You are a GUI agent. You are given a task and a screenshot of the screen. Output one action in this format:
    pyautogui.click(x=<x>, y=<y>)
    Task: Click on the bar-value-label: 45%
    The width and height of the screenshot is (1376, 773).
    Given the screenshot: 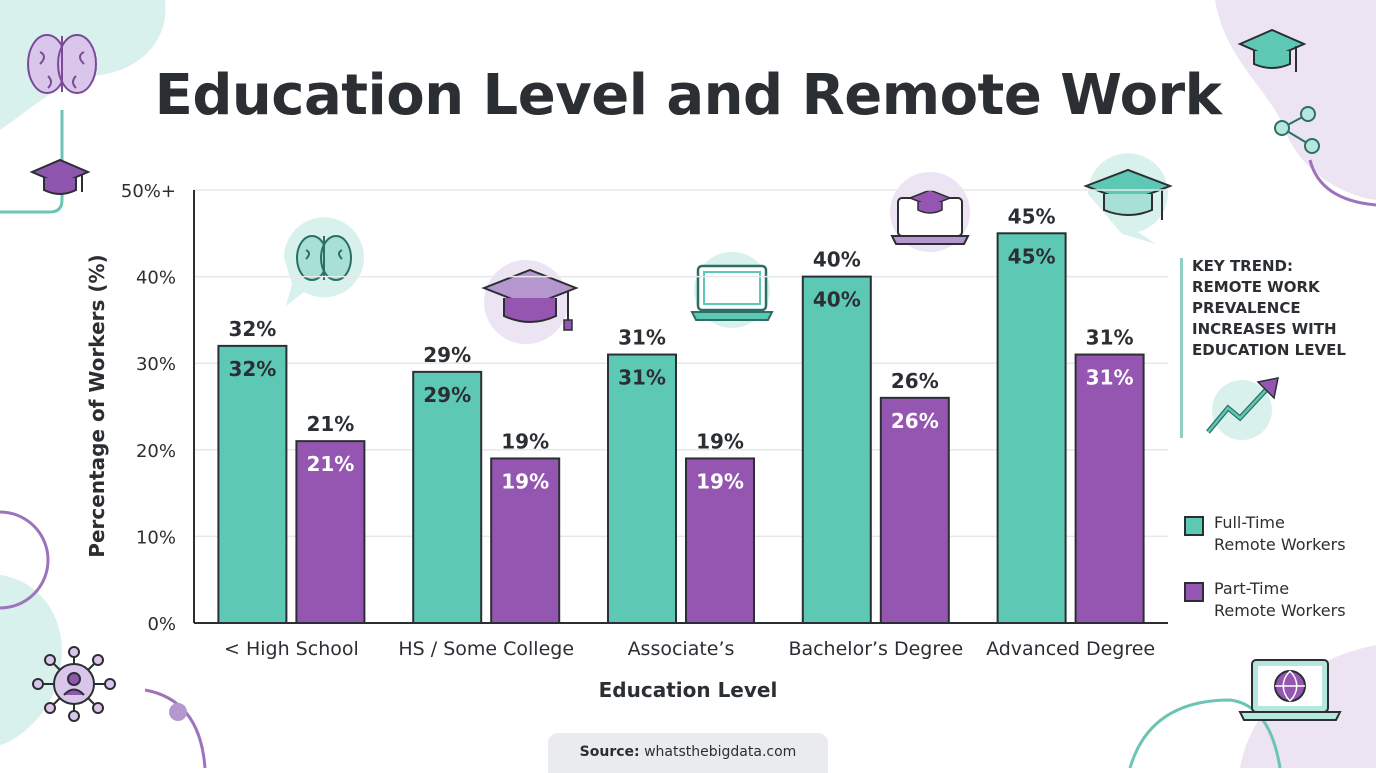 What is the action you would take?
    pyautogui.click(x=1032, y=216)
    